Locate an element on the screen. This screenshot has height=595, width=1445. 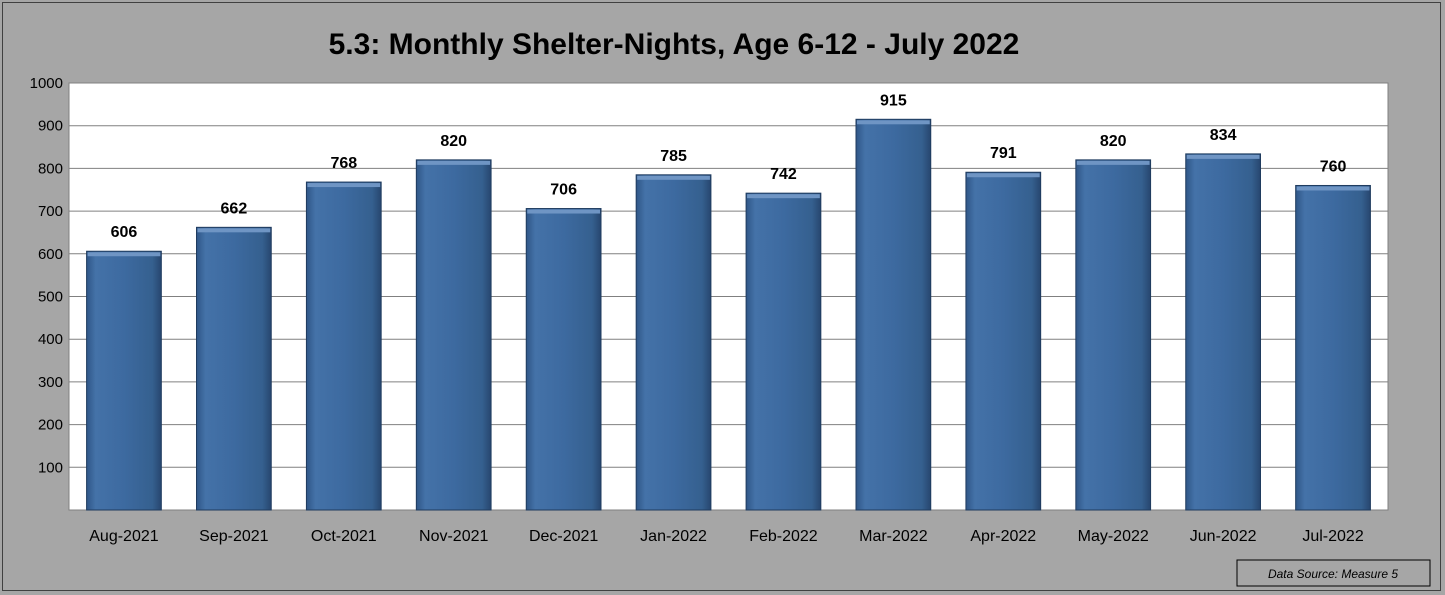
x-tick-label: May-2022 is located at coordinates (1113, 536).